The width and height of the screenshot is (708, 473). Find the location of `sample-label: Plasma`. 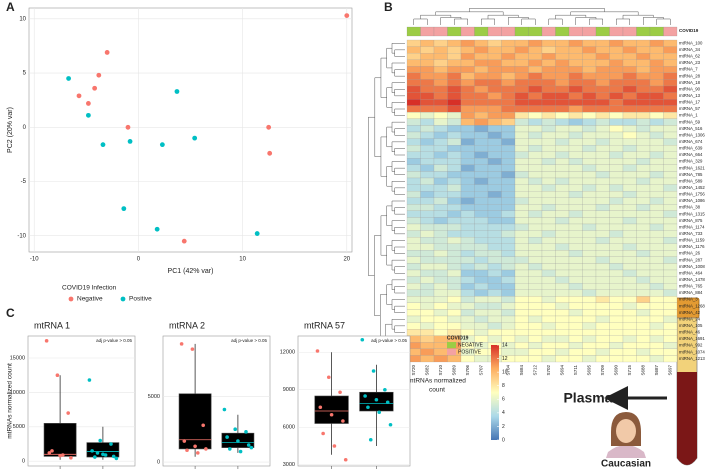

sample-label: Plasma is located at coordinates (587, 398).